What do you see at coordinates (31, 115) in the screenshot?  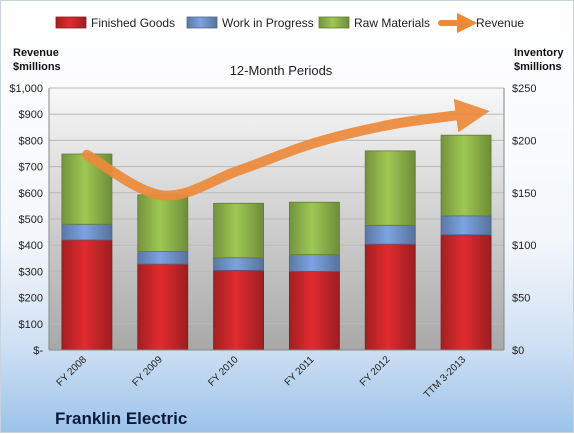 I see `y-left-tick-label: $900` at bounding box center [31, 115].